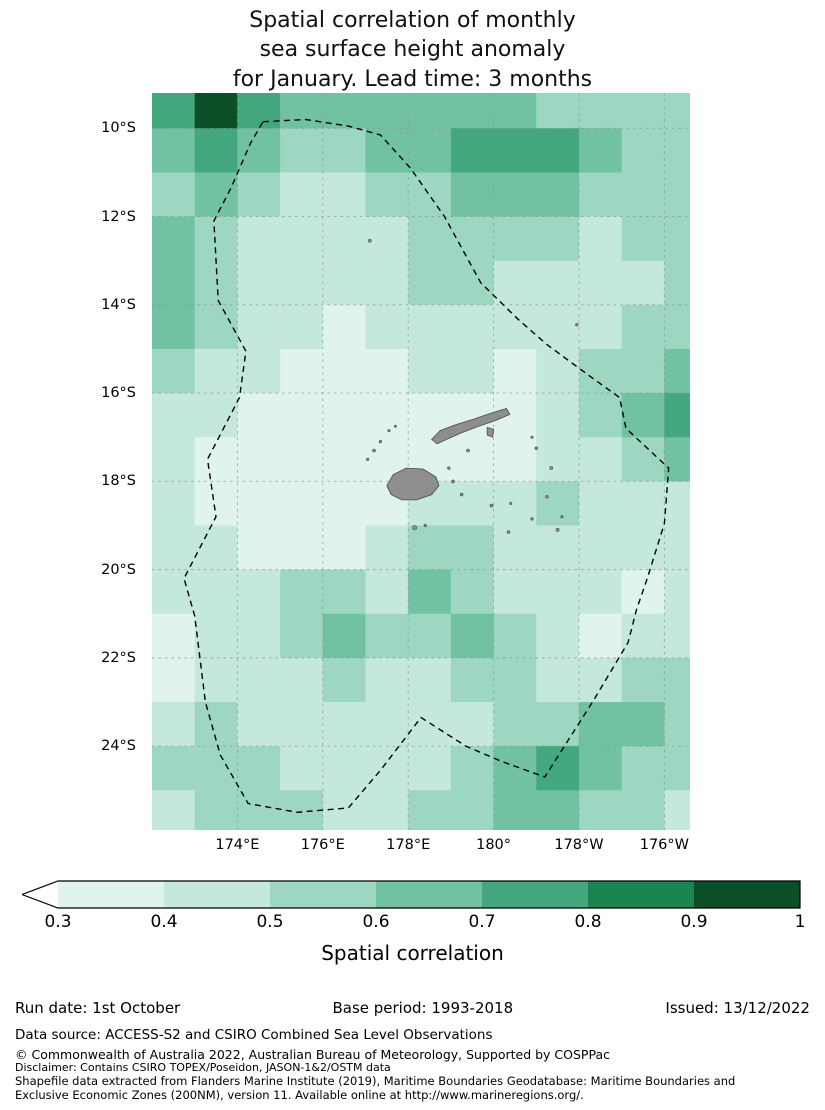 The image size is (825, 1110). What do you see at coordinates (579, 845) in the screenshot?
I see `lon-tick-label: 178°W` at bounding box center [579, 845].